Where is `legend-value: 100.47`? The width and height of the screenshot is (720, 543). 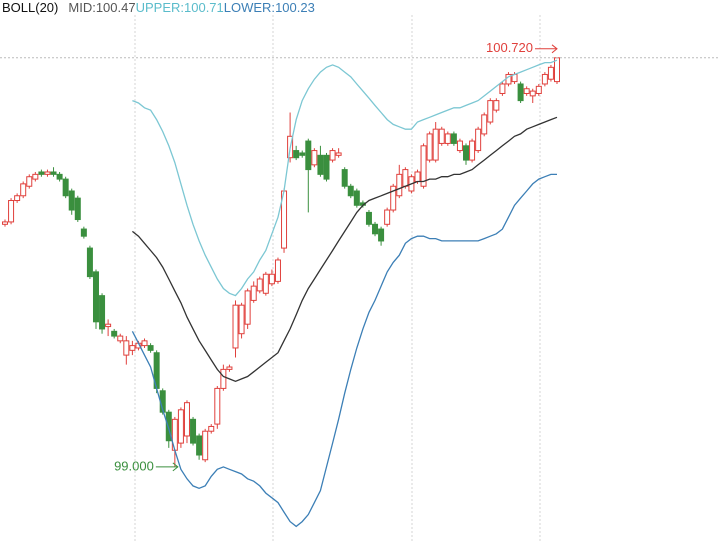
legend-value: 100.47 is located at coordinates (116, 7).